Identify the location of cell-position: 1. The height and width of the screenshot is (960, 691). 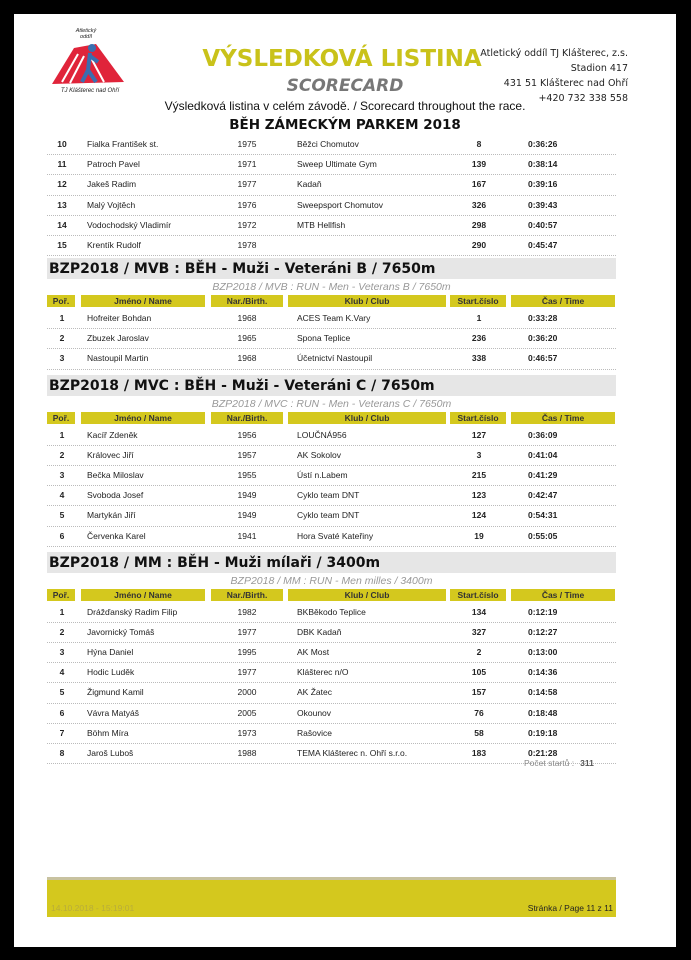
(62, 611).